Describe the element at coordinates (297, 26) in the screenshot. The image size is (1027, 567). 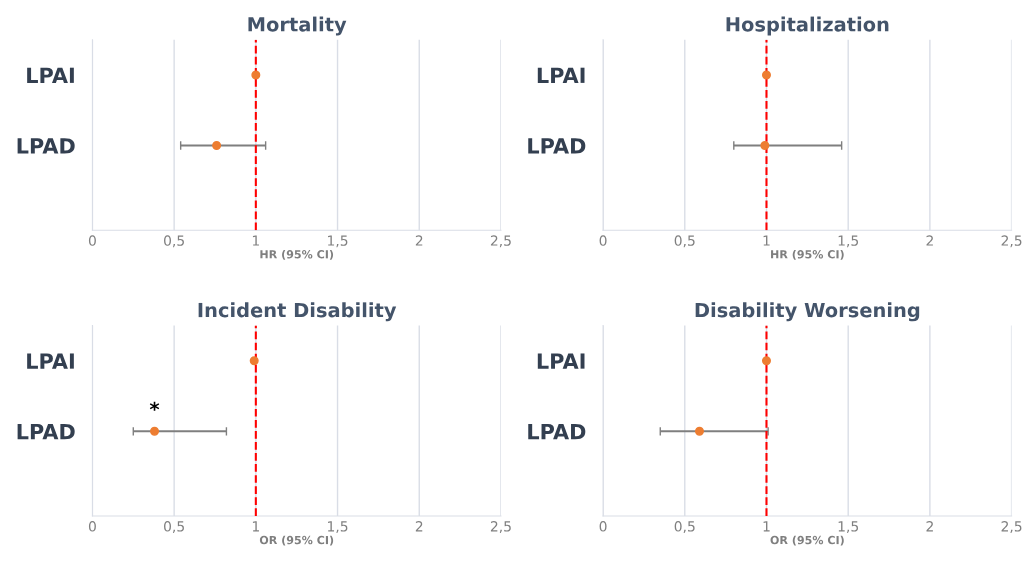
I see `chart-title: Mortality` at that location.